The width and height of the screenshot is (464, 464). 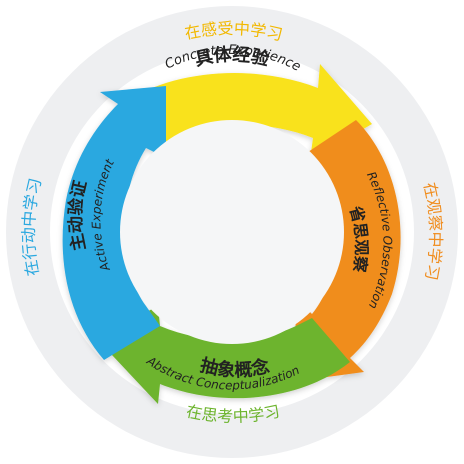 I want to click on reflective-observation-arrow, so click(x=345, y=251).